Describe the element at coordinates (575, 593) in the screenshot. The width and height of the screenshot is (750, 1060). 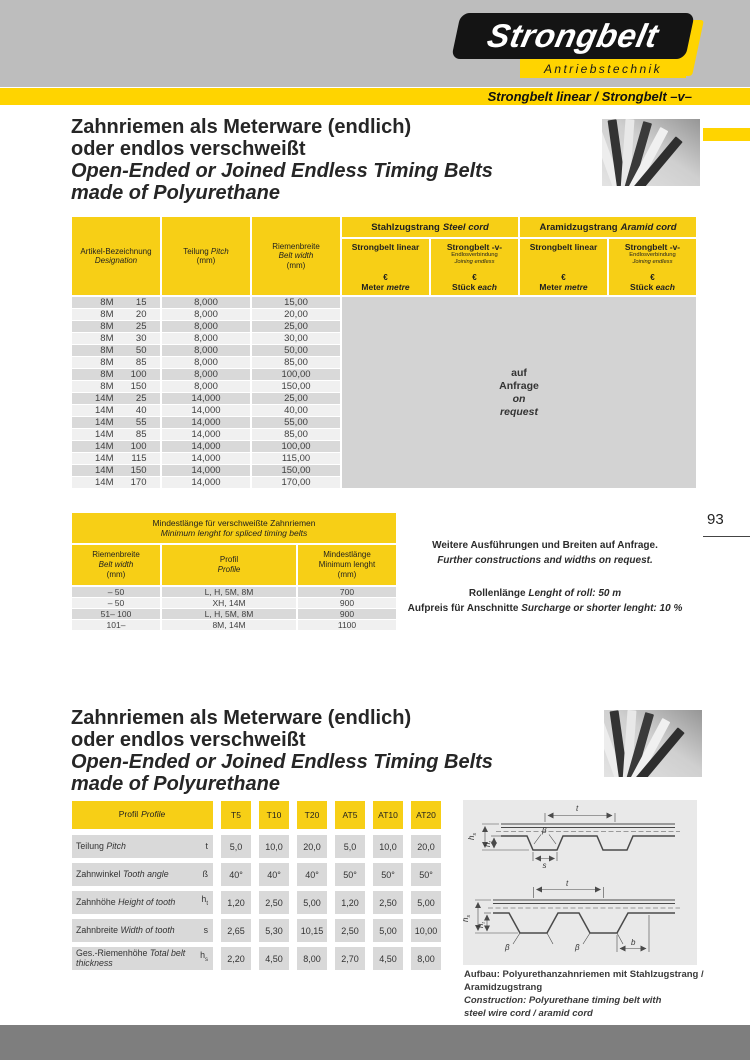
I see `note-roll-en: Lenght of roll: 50 m` at that location.